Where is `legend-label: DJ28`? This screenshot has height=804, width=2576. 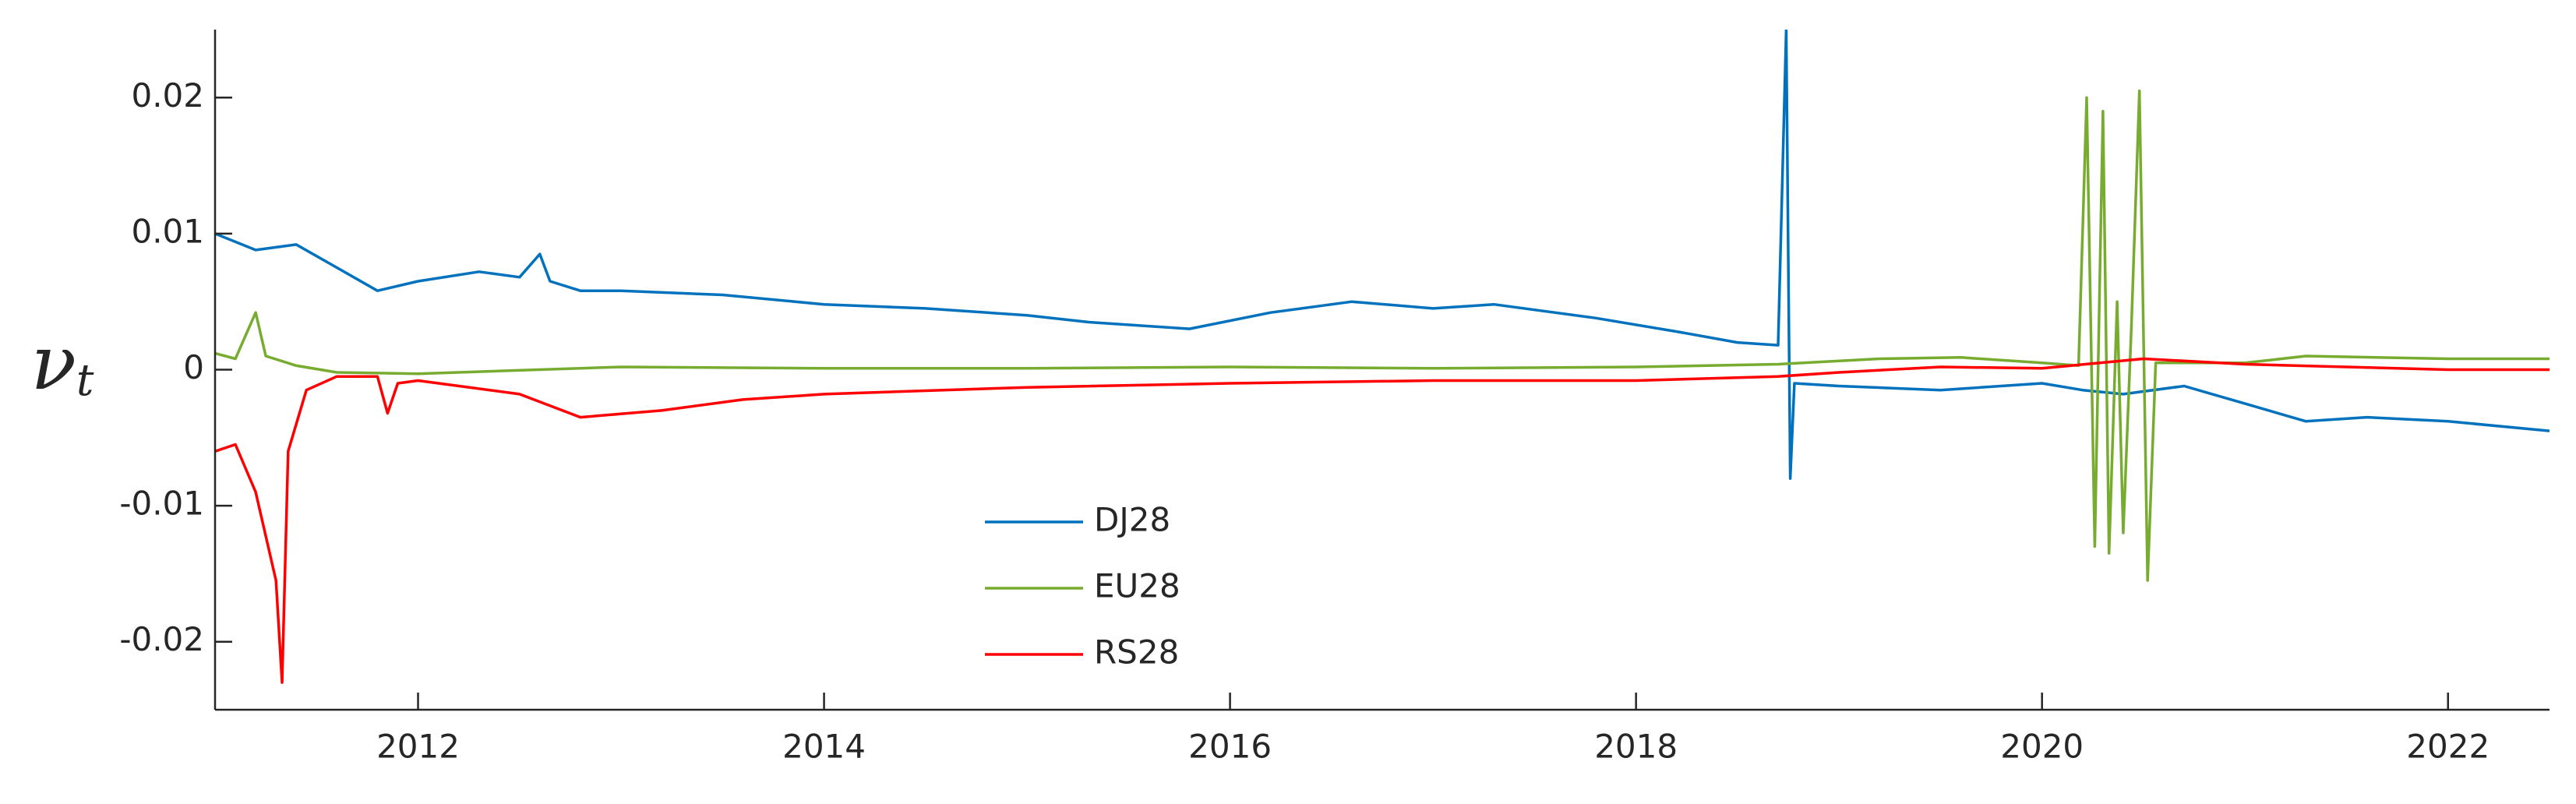 legend-label: DJ28 is located at coordinates (1132, 520).